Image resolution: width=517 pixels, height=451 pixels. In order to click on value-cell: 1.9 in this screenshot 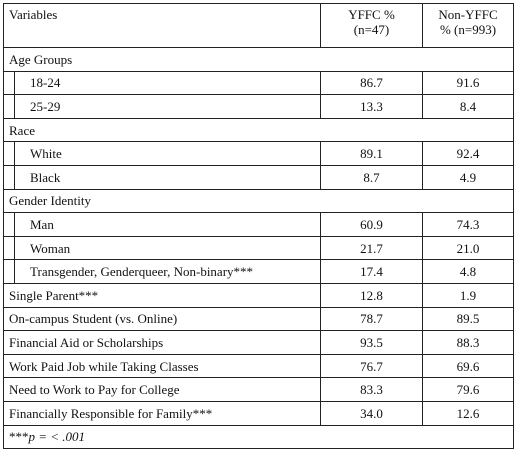, I will do `click(468, 295)`.